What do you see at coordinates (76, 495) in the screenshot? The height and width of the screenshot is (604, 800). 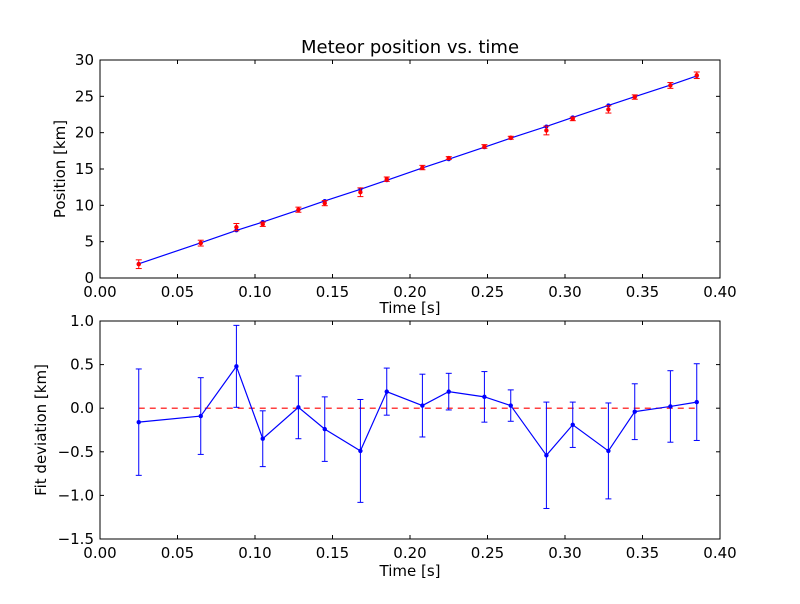 I see `y-tick-label: −1.0` at bounding box center [76, 495].